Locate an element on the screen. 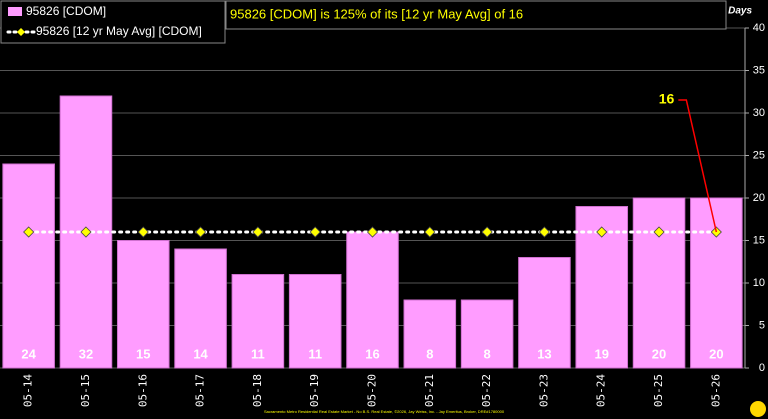 Image resolution: width=768 pixels, height=419 pixels. x-tick-label: 05-26 is located at coordinates (715, 390).